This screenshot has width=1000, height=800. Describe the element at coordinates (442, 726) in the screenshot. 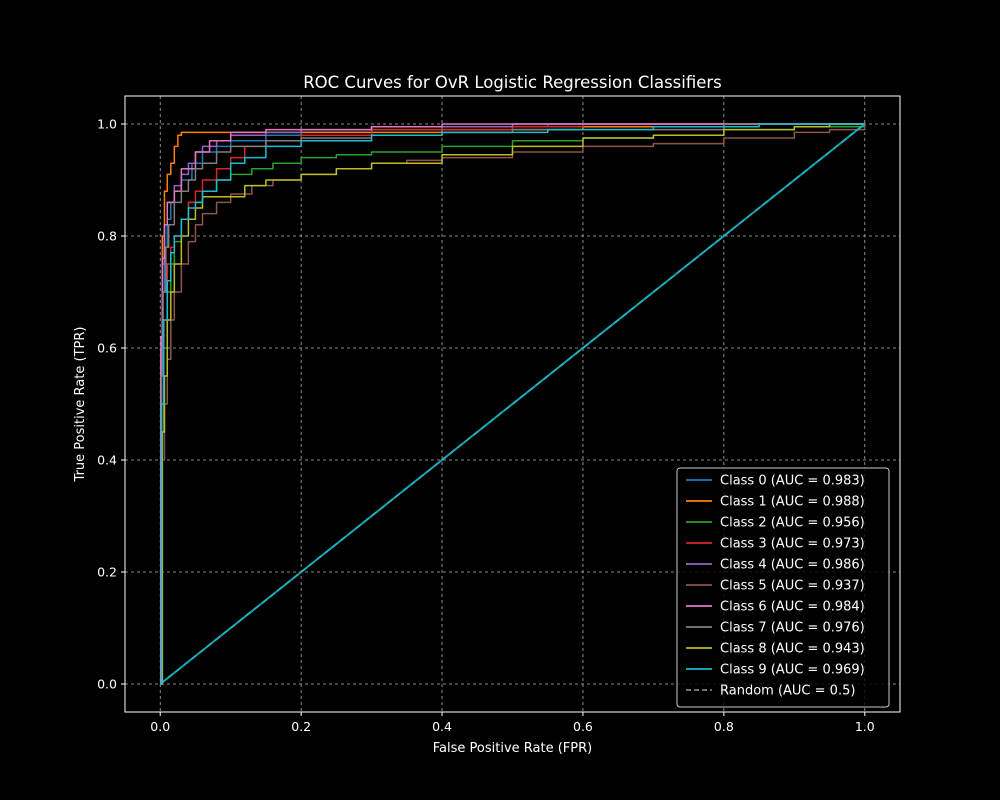

I see `x-tick-label: 0.4` at that location.